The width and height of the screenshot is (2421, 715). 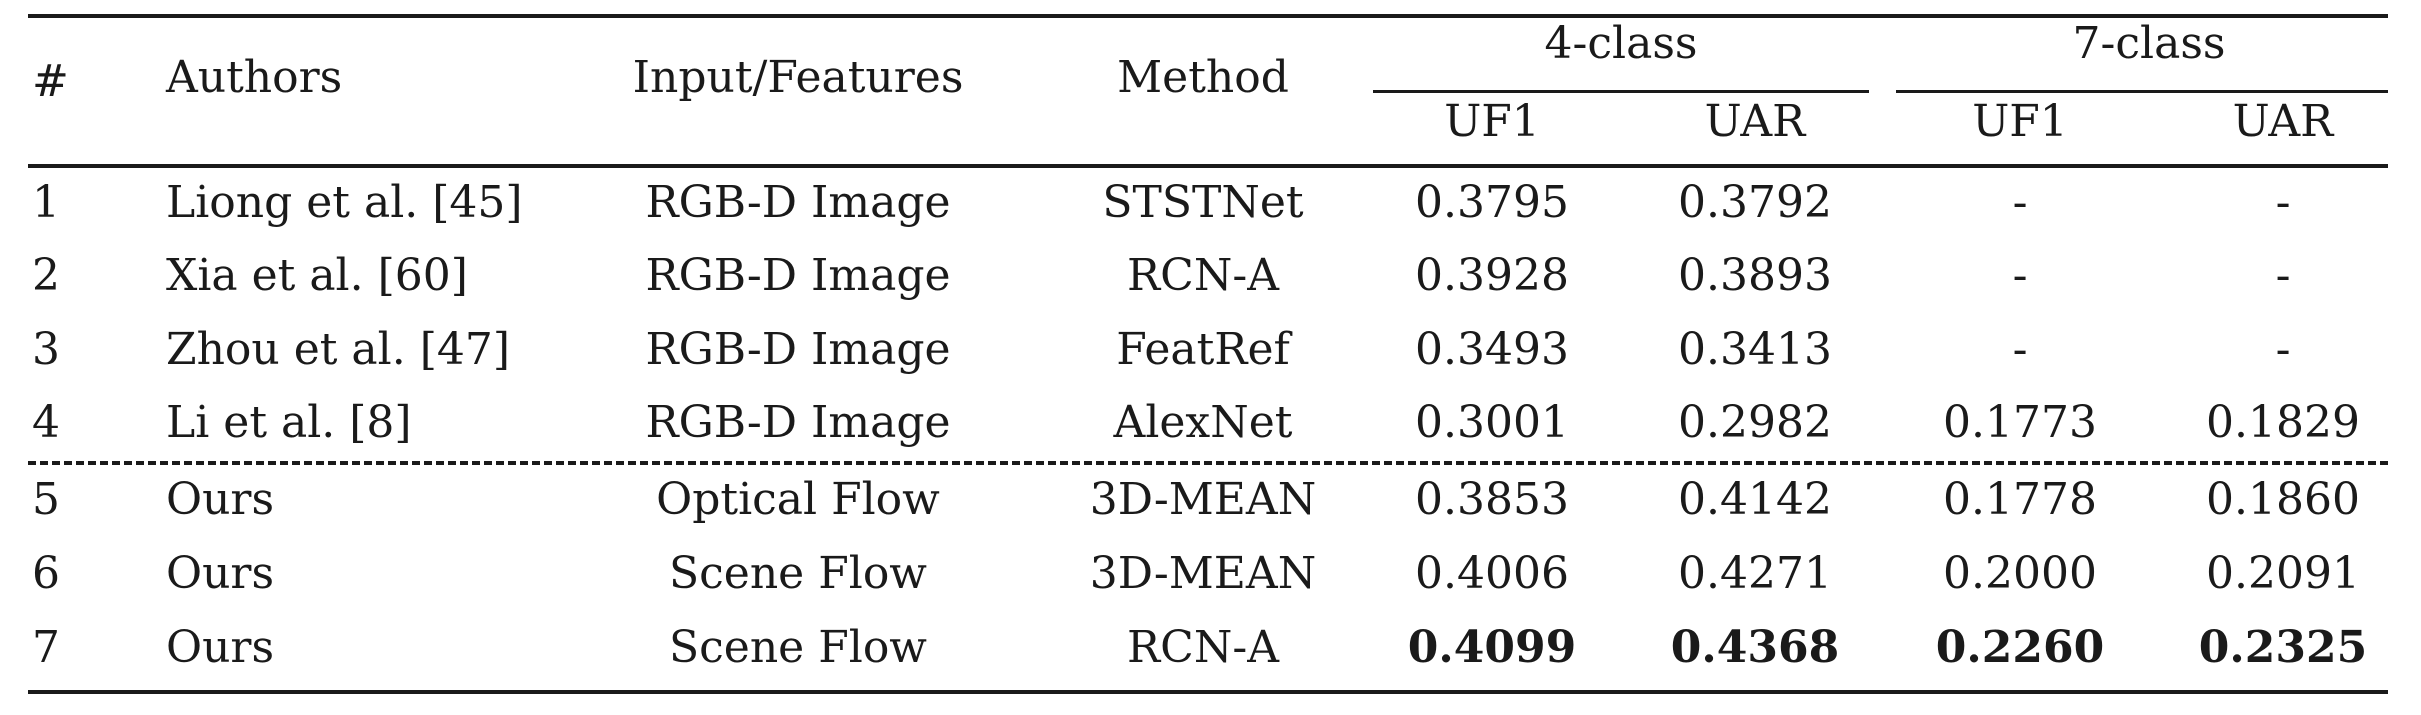 I want to click on header-uf1-7class: UF1, so click(x=2020, y=121).